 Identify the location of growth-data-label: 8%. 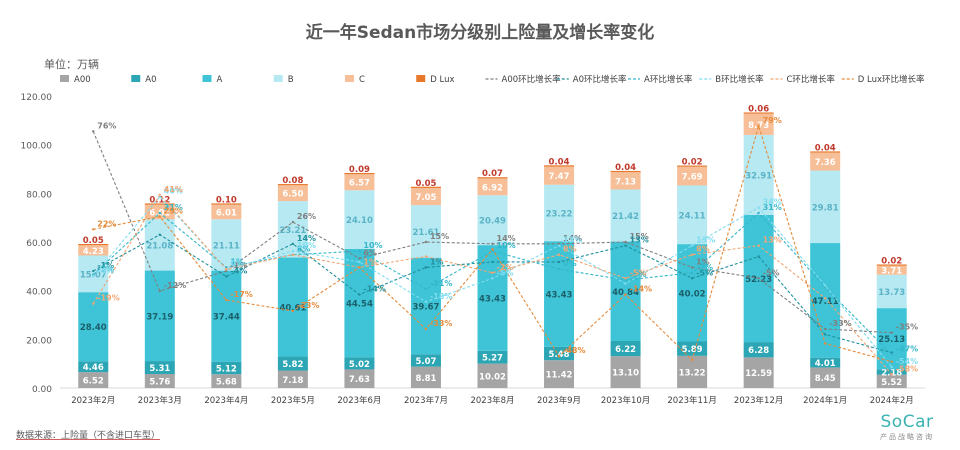
(703, 249).